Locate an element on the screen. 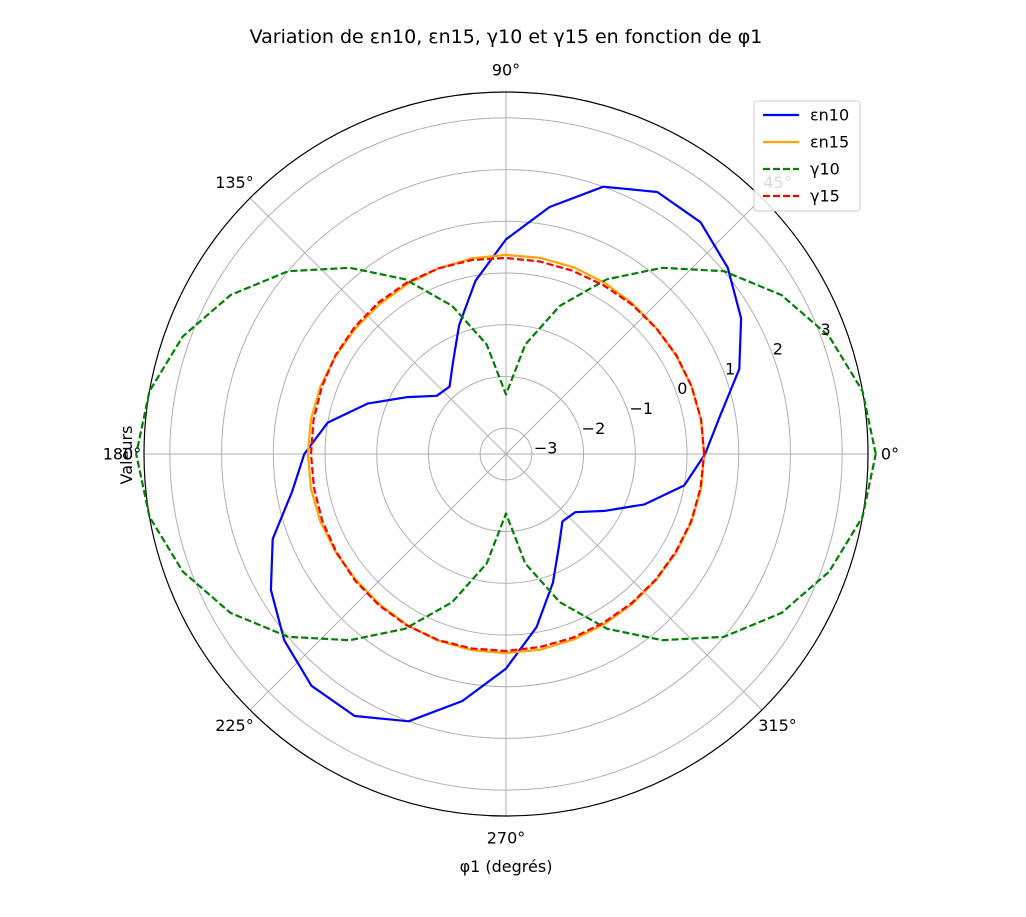 The width and height of the screenshot is (1026, 917). radius-tick-label: −2 is located at coordinates (594, 428).